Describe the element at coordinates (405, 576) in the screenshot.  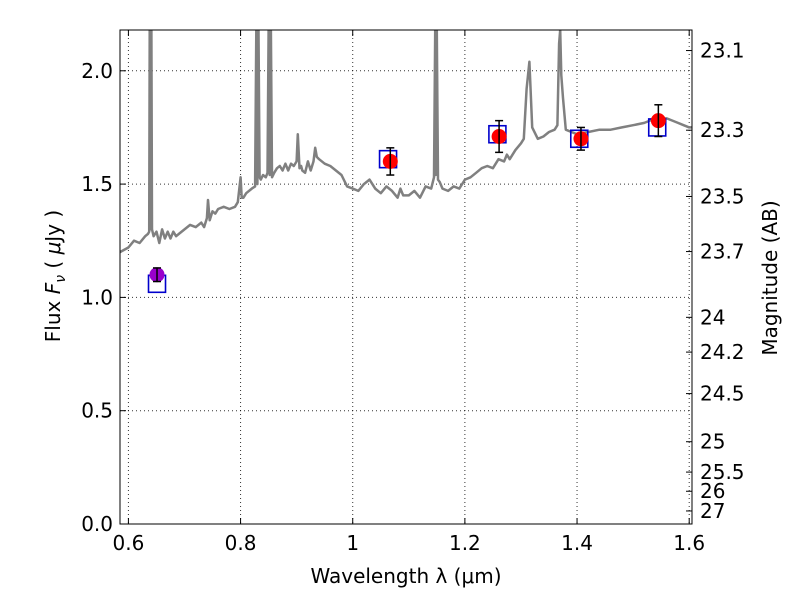
I see `x-axis-title: Wavelength λ (μm)` at that location.